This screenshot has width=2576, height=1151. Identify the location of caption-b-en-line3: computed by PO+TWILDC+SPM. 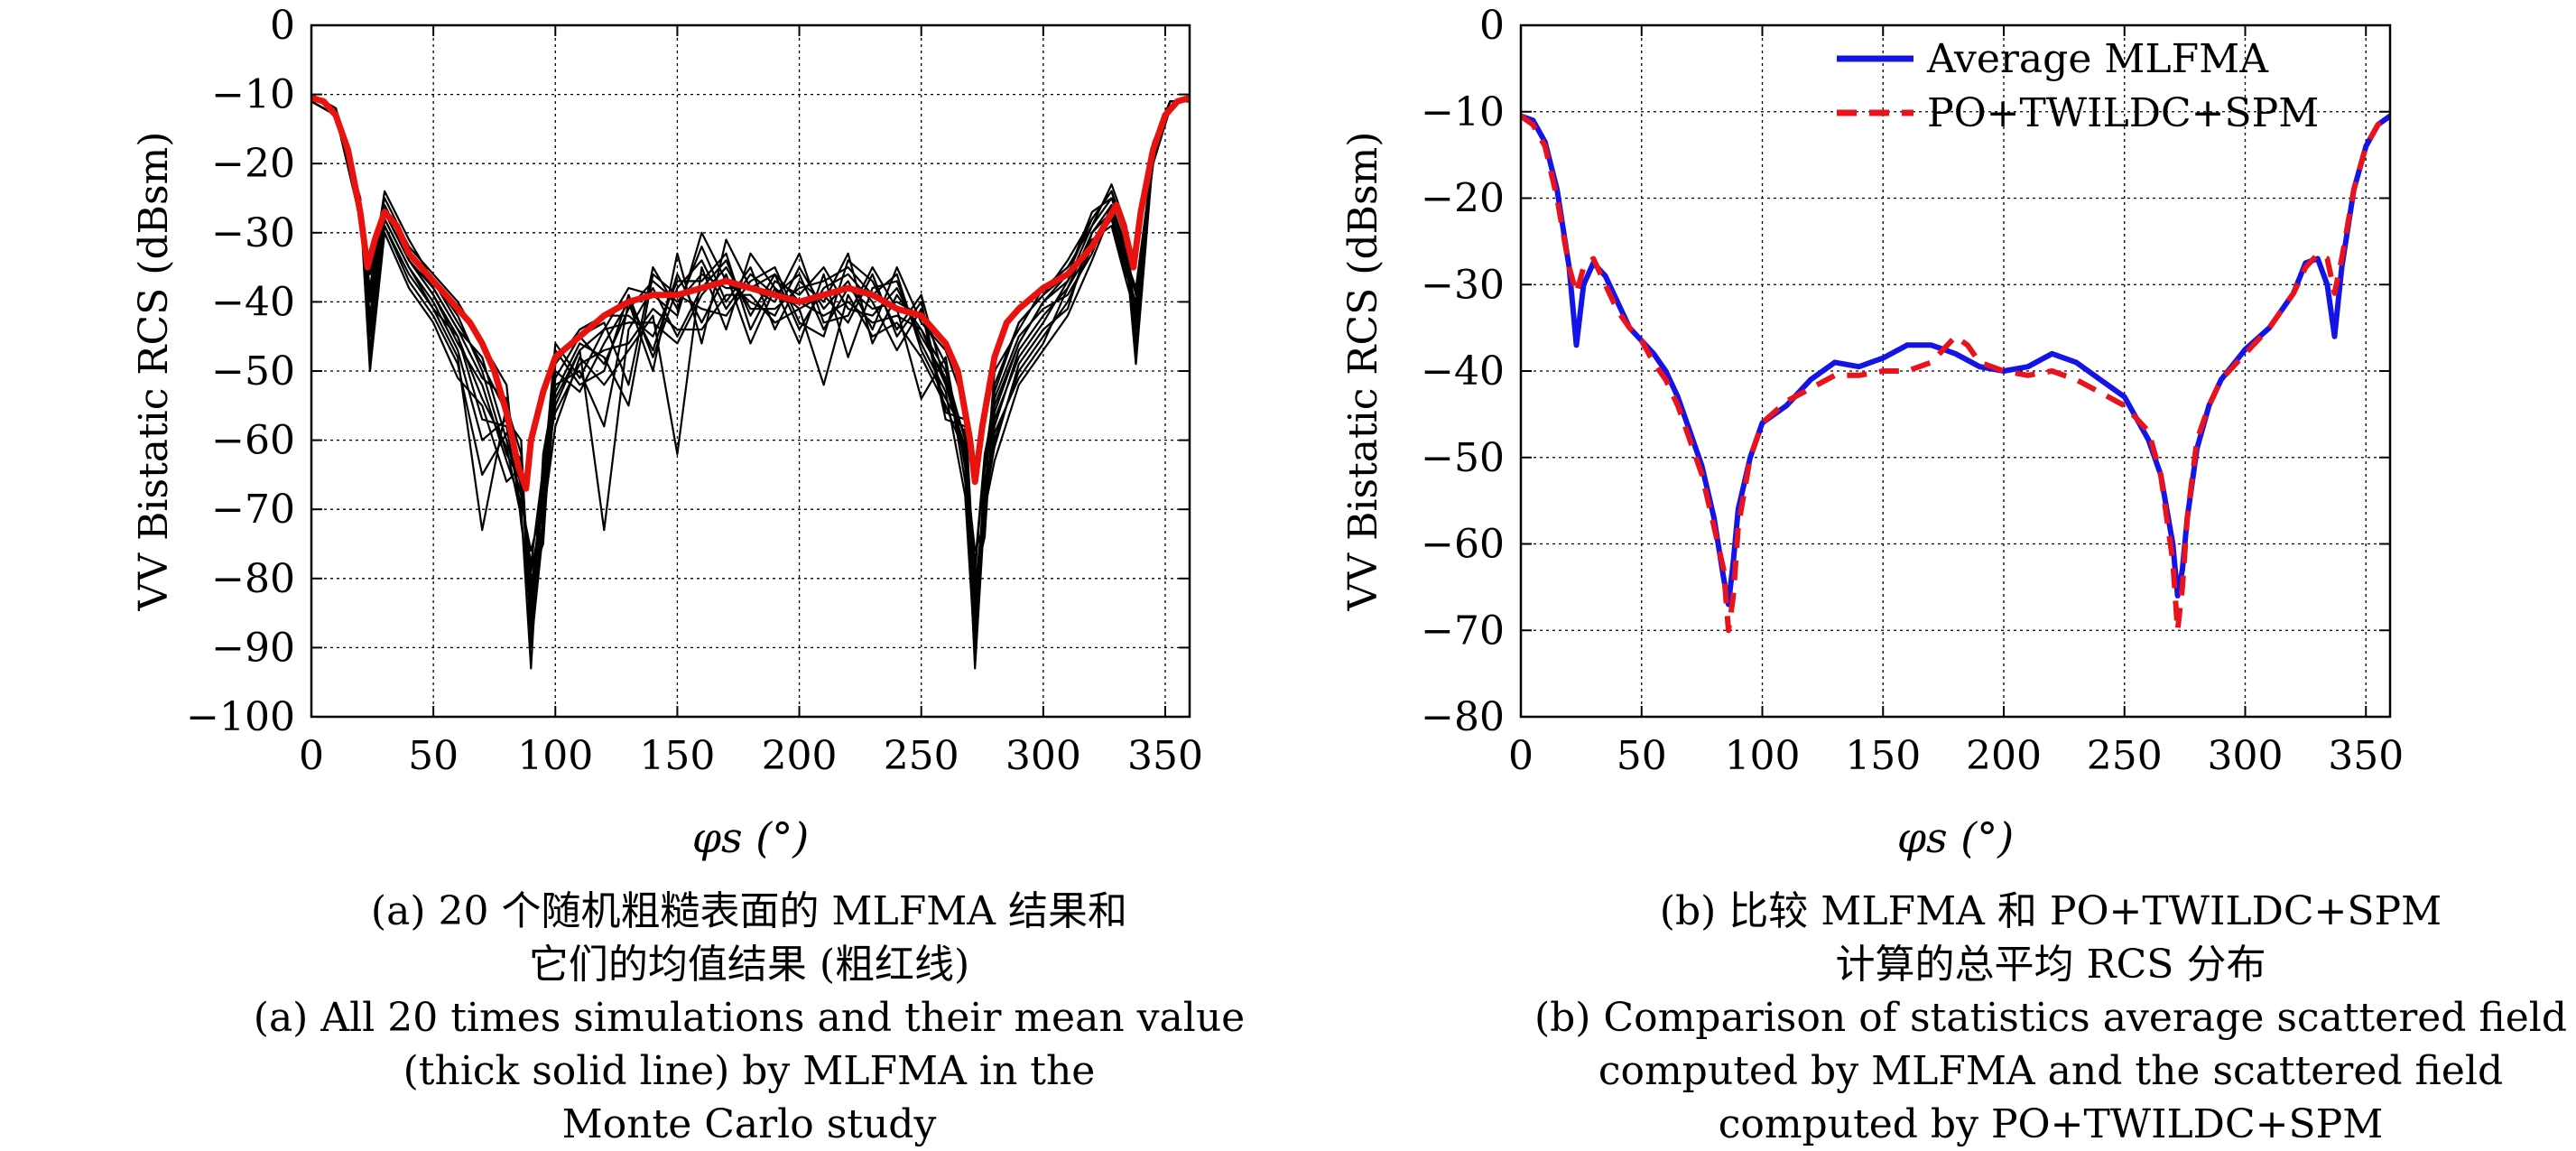
(2051, 1124).